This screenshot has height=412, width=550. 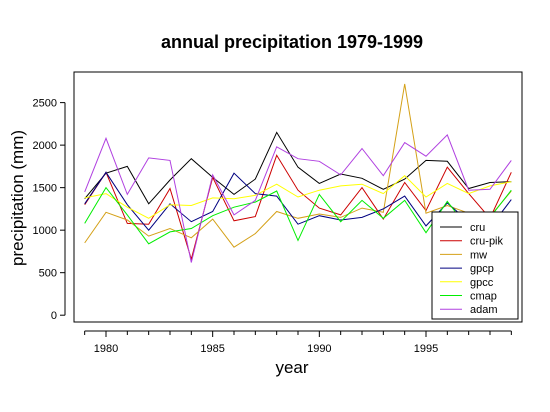 I want to click on y-tick-label: 500, so click(x=48, y=274).